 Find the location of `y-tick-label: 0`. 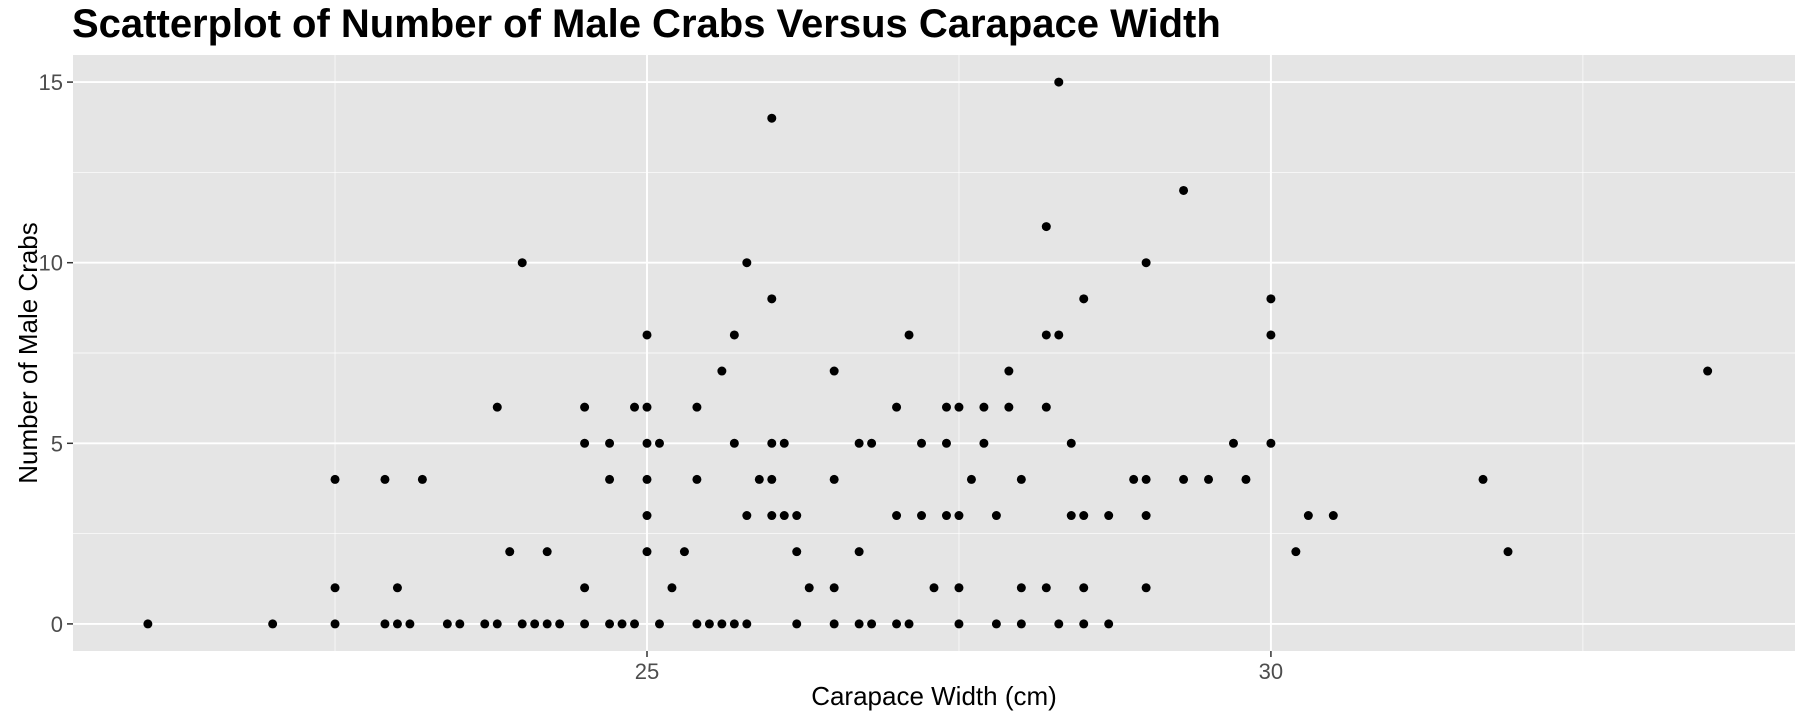

y-tick-label: 0 is located at coordinates (57, 624).